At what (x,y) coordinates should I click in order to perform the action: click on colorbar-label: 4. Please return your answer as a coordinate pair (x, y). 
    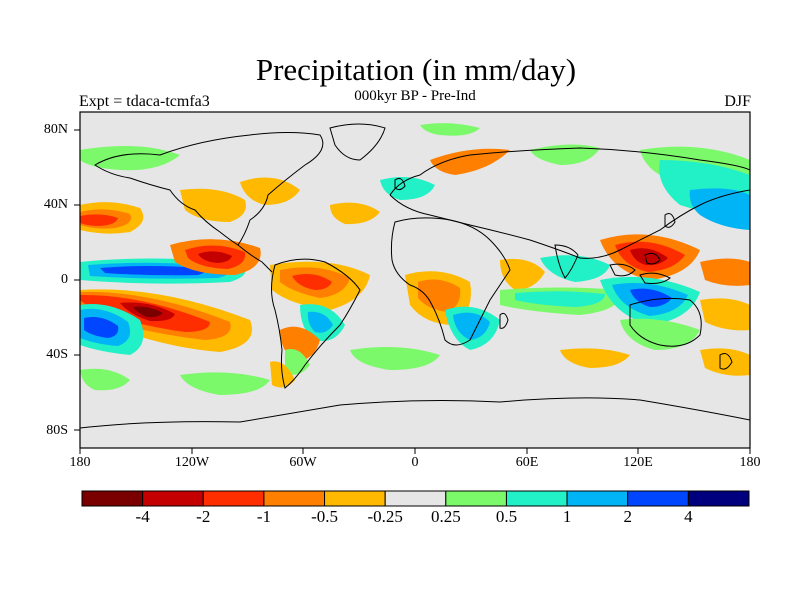
    Looking at the image, I should click on (688, 516).